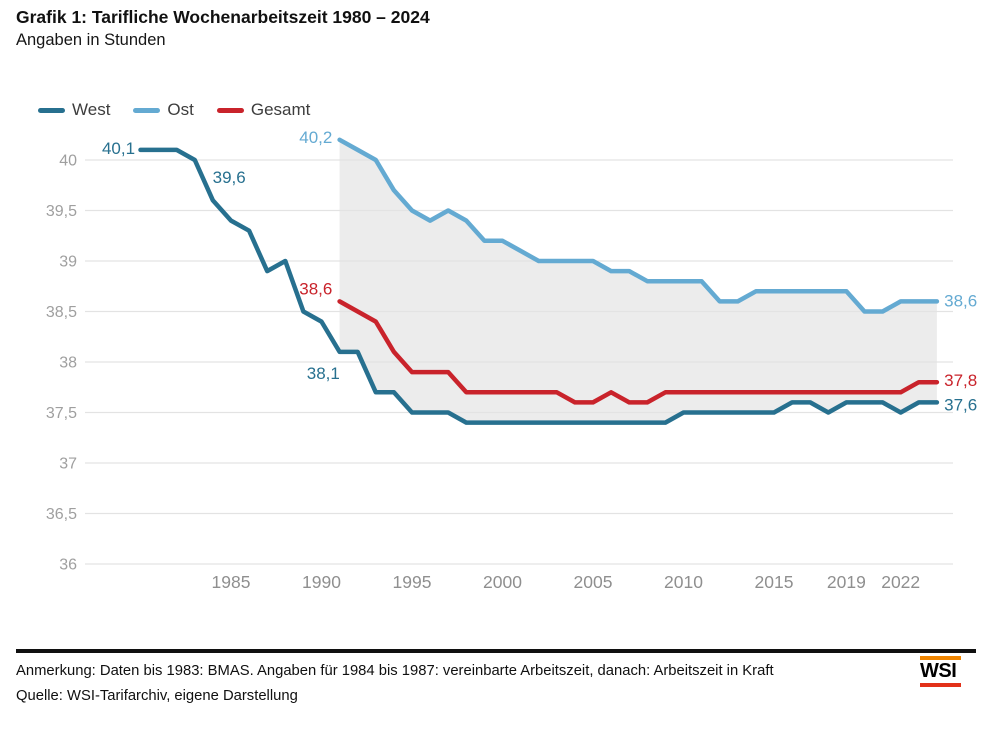 The width and height of the screenshot is (992, 747). What do you see at coordinates (280, 110) in the screenshot?
I see `legend-label: Gesamt` at bounding box center [280, 110].